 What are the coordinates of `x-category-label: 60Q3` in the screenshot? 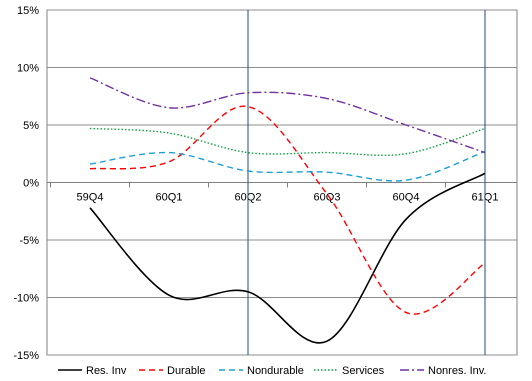 It's located at (327, 198).